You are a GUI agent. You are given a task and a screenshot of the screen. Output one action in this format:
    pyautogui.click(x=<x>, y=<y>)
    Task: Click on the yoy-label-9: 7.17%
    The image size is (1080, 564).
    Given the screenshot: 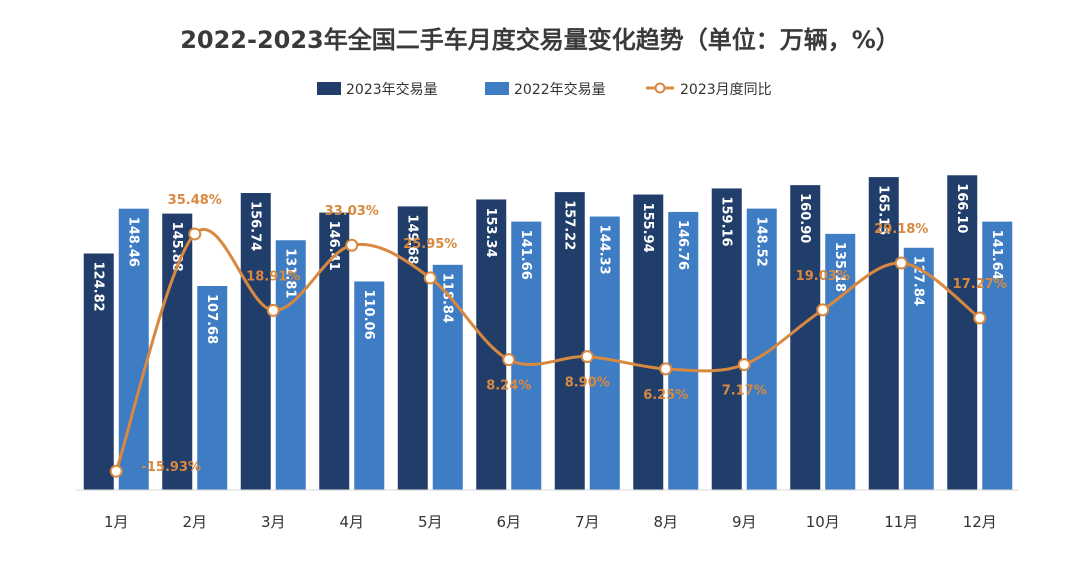 What is the action you would take?
    pyautogui.click(x=744, y=391)
    